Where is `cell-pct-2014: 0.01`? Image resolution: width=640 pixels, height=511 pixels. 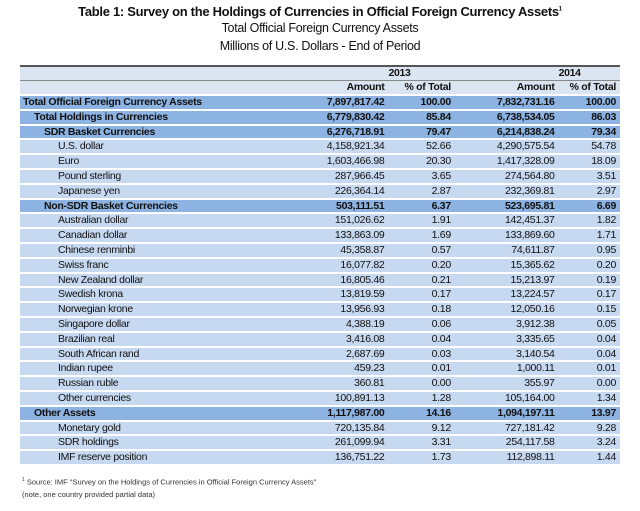 cell-pct-2014: 0.01 is located at coordinates (589, 369).